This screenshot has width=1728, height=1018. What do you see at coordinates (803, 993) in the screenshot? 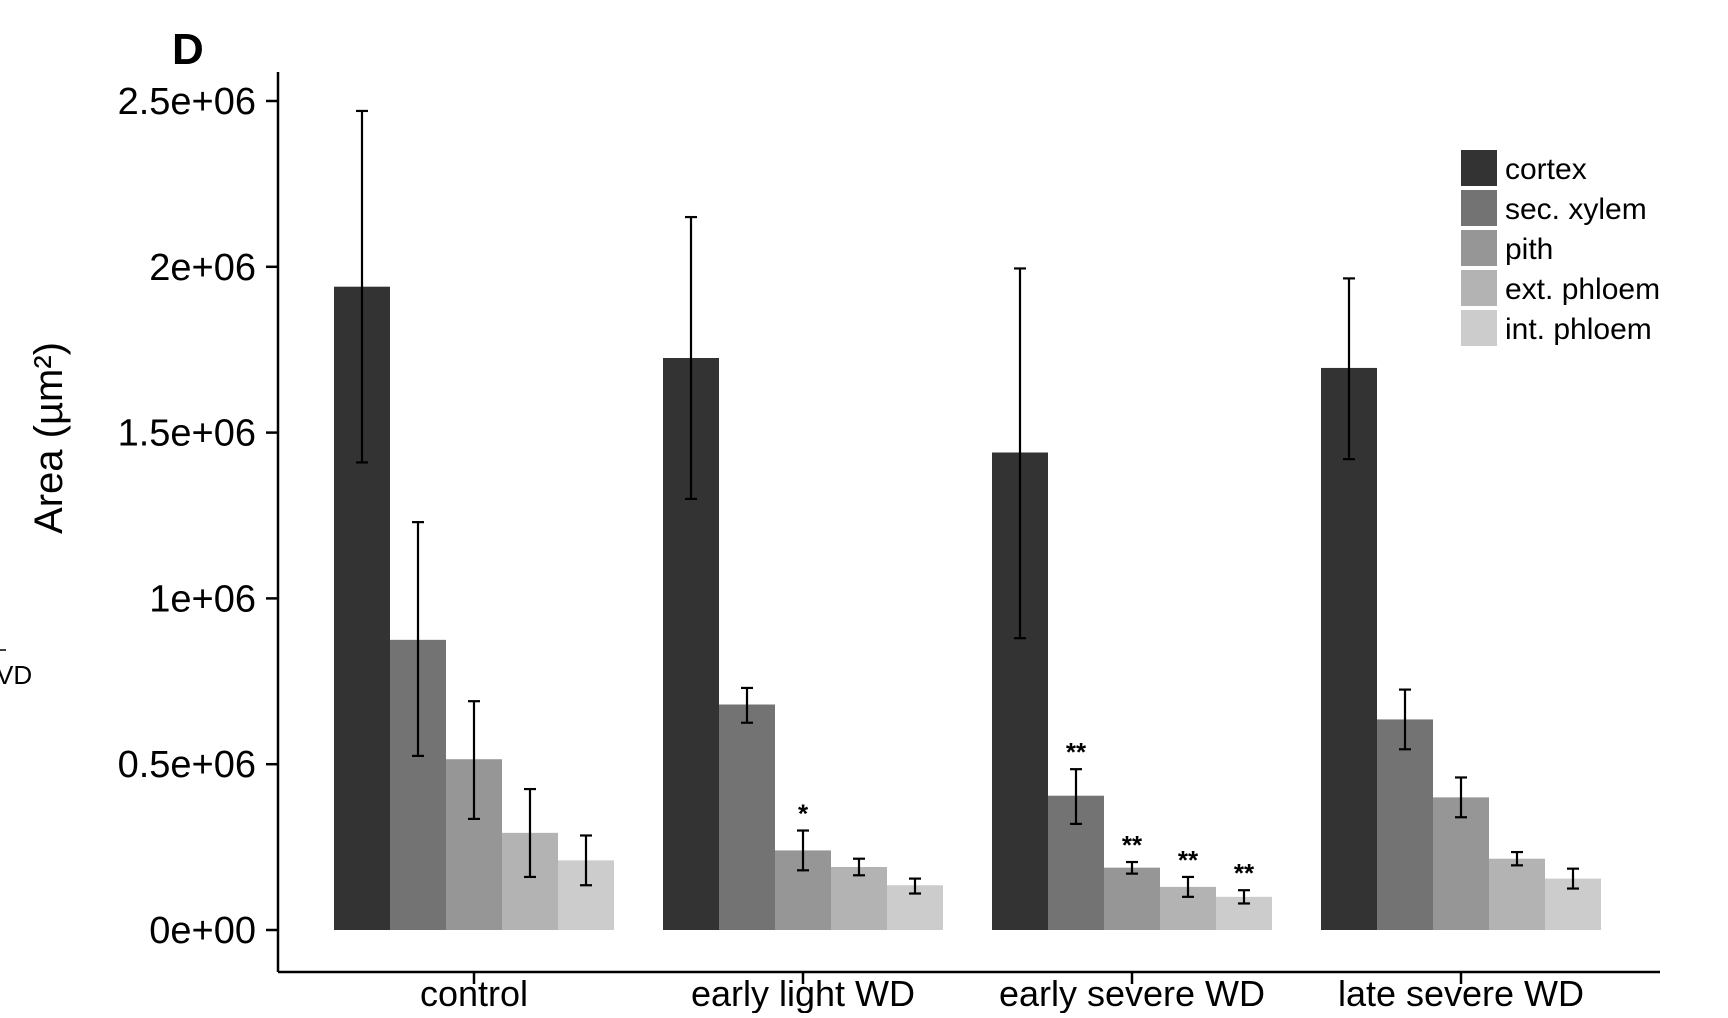
I see `x-category-label: early light WD` at bounding box center [803, 993].